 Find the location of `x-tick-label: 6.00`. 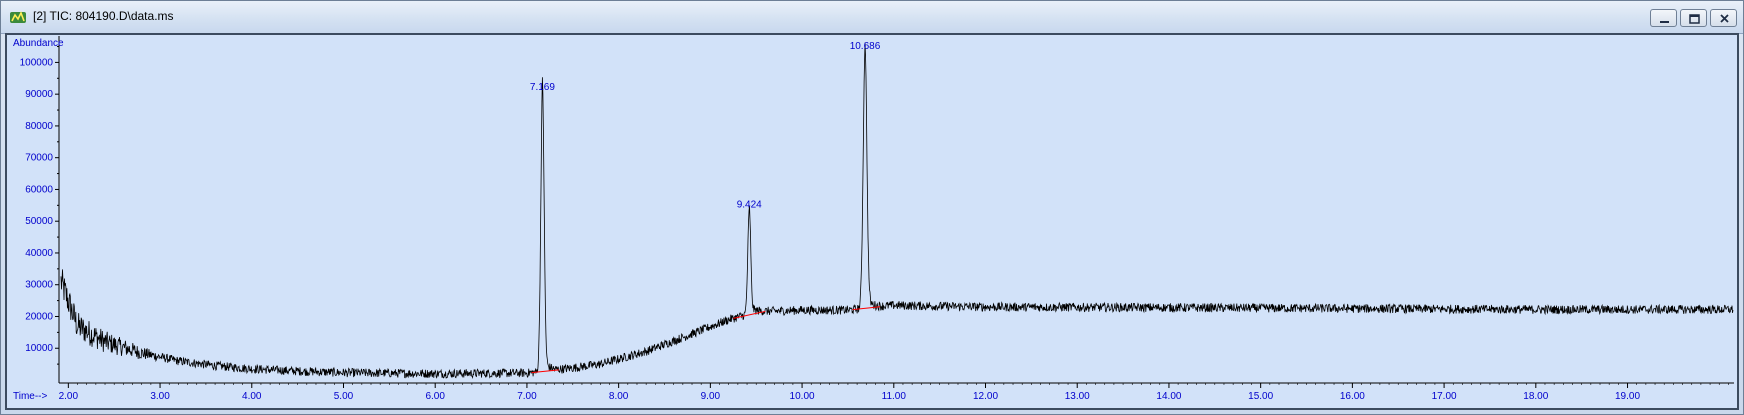

x-tick-label: 6.00 is located at coordinates (435, 396).